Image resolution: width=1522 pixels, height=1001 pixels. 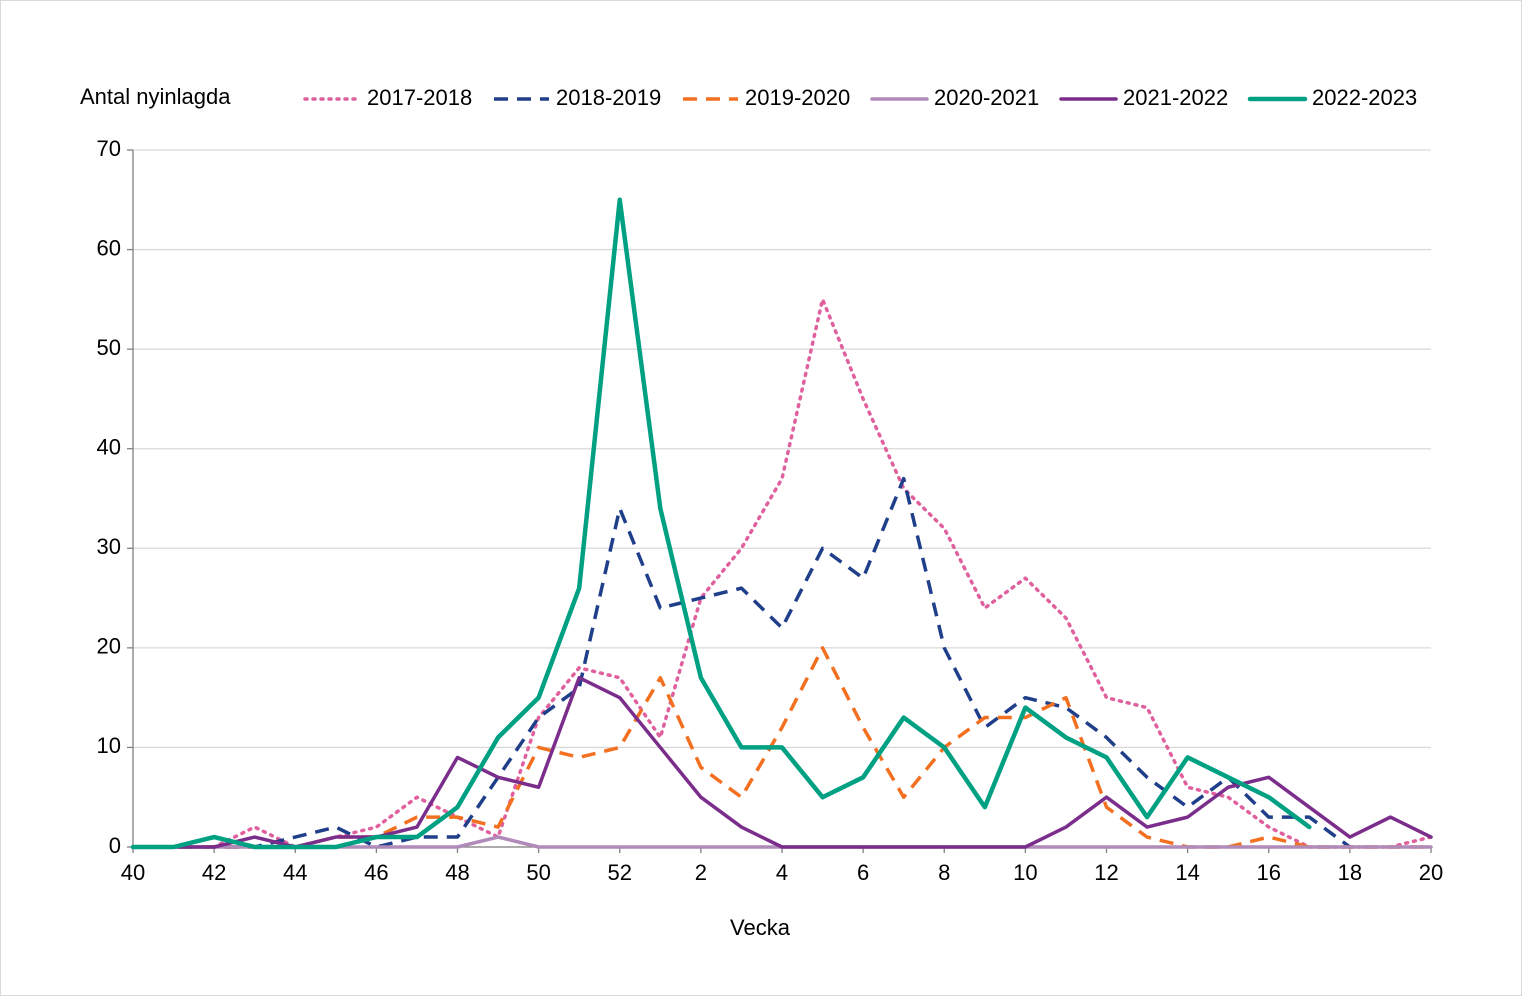 I want to click on x-tick-label: 8, so click(x=944, y=872).